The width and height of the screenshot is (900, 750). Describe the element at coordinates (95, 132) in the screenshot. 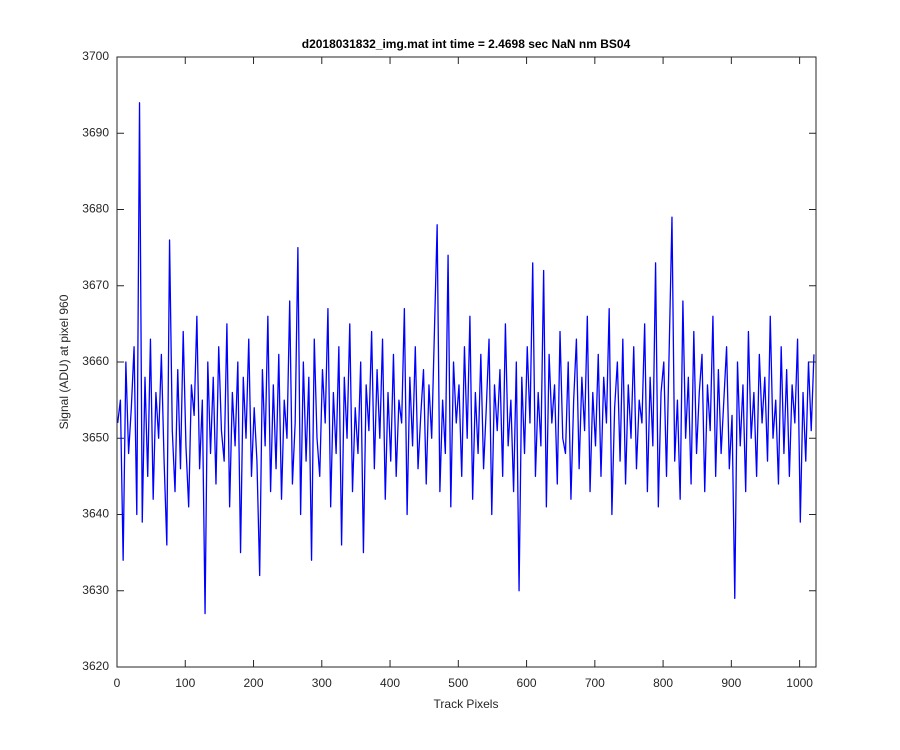

I see `y-tick-label: 3690` at that location.